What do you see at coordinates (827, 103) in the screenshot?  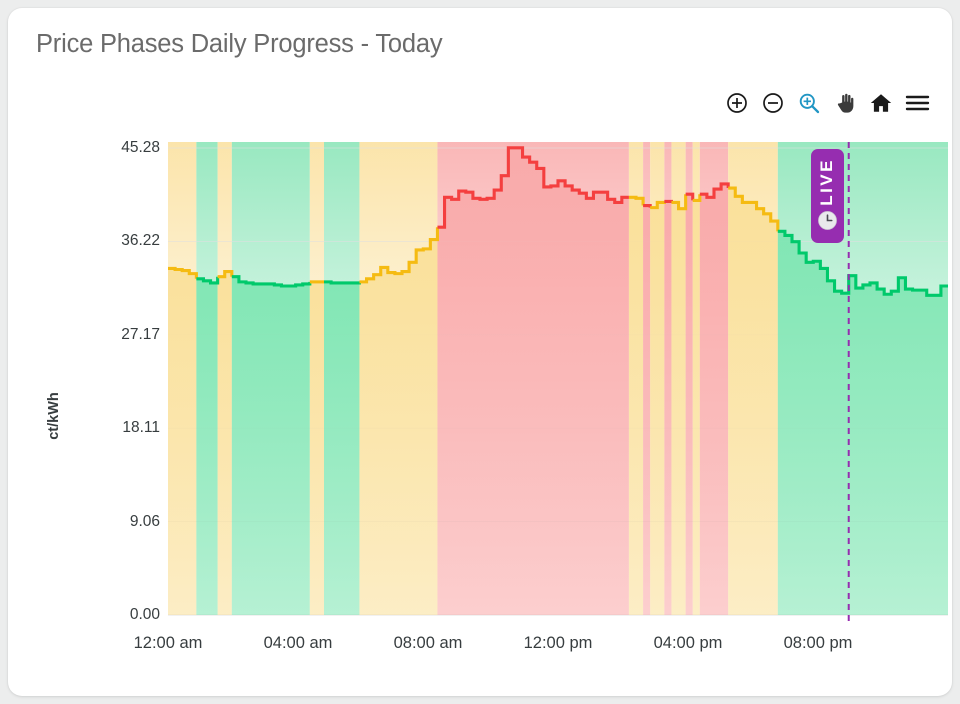 I see `chart-toolbar` at bounding box center [827, 103].